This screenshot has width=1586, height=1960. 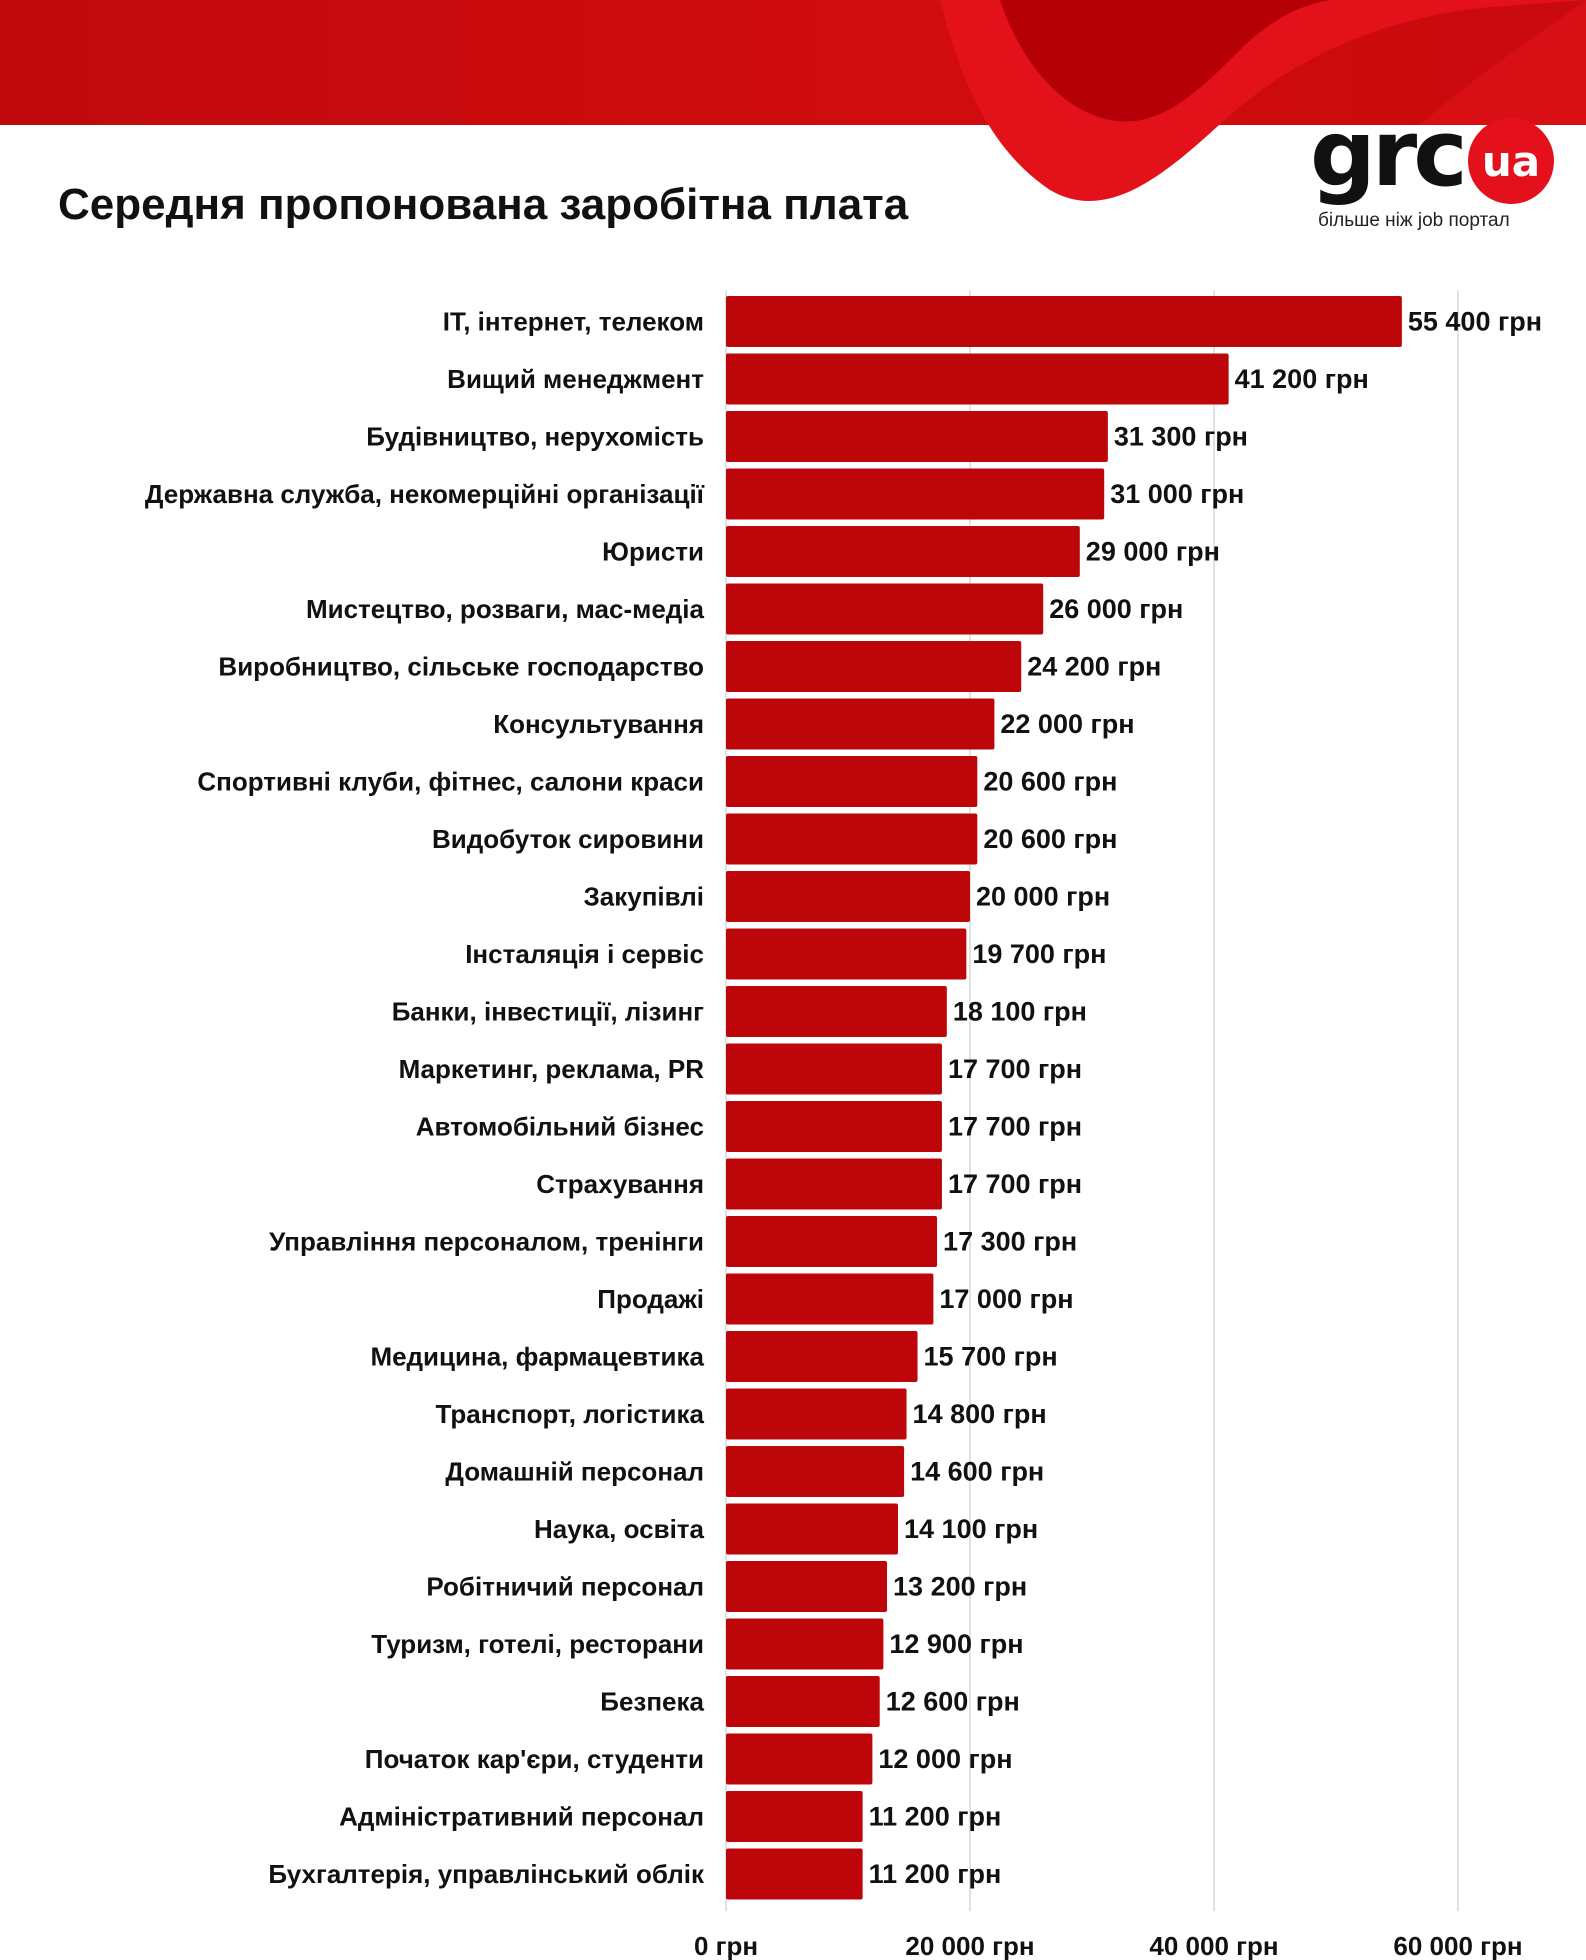 I want to click on category-label: Страхування, so click(x=620, y=1184).